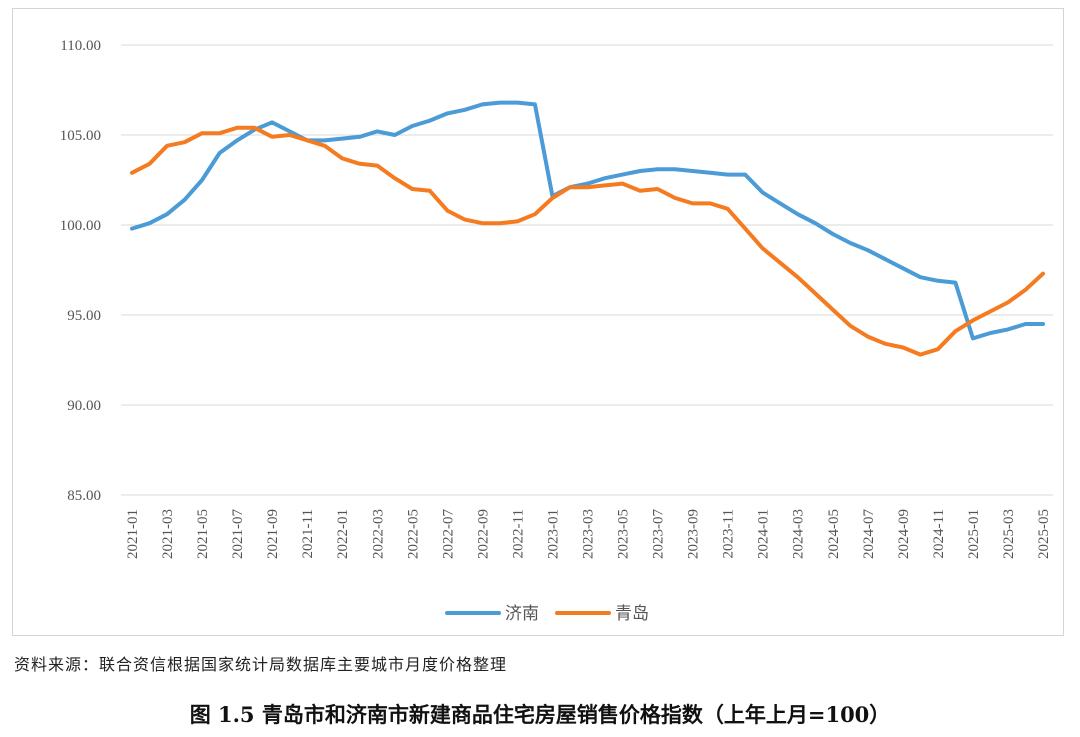  What do you see at coordinates (547, 614) in the screenshot?
I see `legend: 济南 青岛` at bounding box center [547, 614].